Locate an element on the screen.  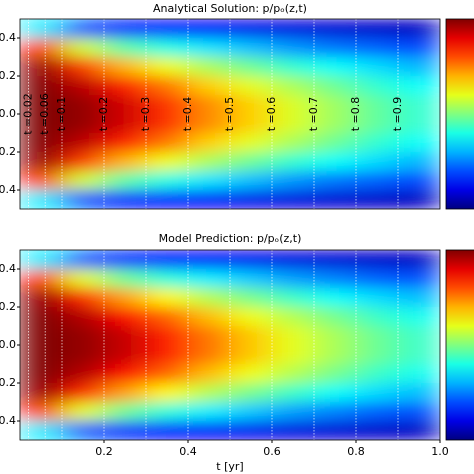
time-annotation: t =0.5 is located at coordinates (229, 114).